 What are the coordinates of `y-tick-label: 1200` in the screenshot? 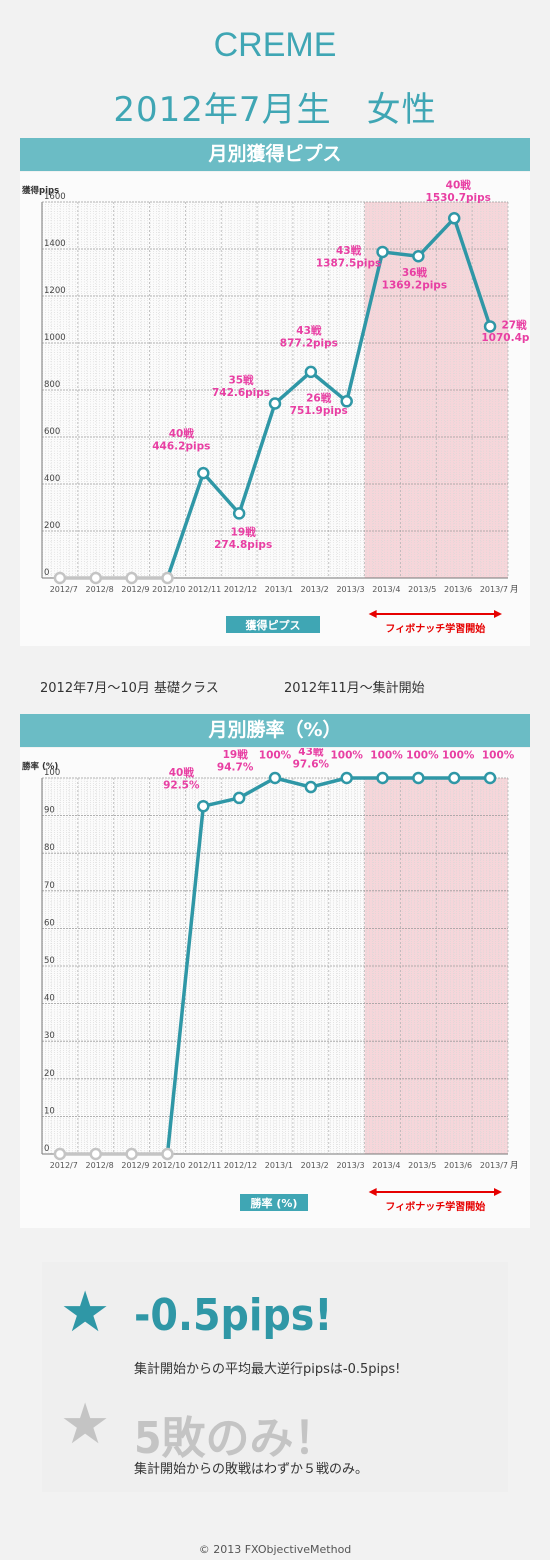 It's located at (55, 291).